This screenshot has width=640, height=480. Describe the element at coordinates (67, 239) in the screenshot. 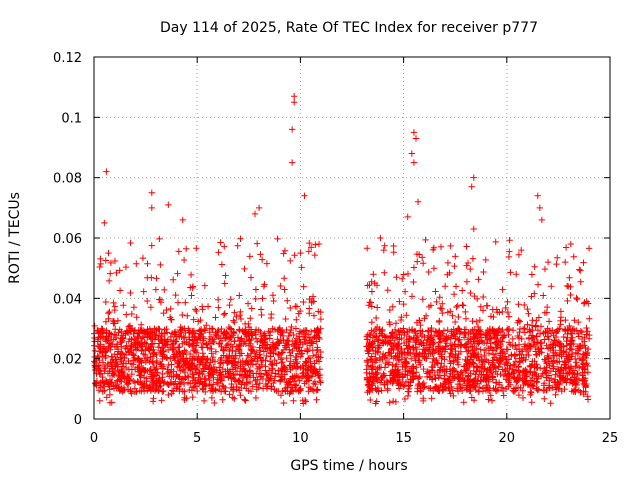

I see `y-tick-label: 0.06` at that location.